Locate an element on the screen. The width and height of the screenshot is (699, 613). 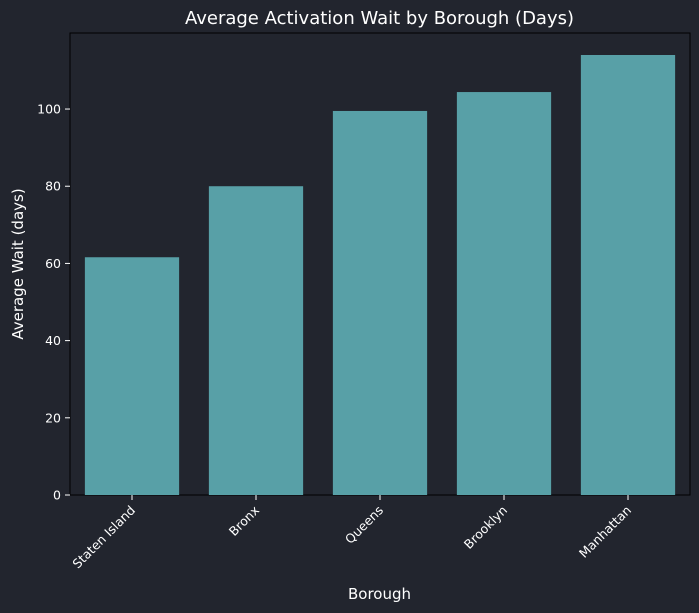
y-tick-label: 60 is located at coordinates (53, 263).